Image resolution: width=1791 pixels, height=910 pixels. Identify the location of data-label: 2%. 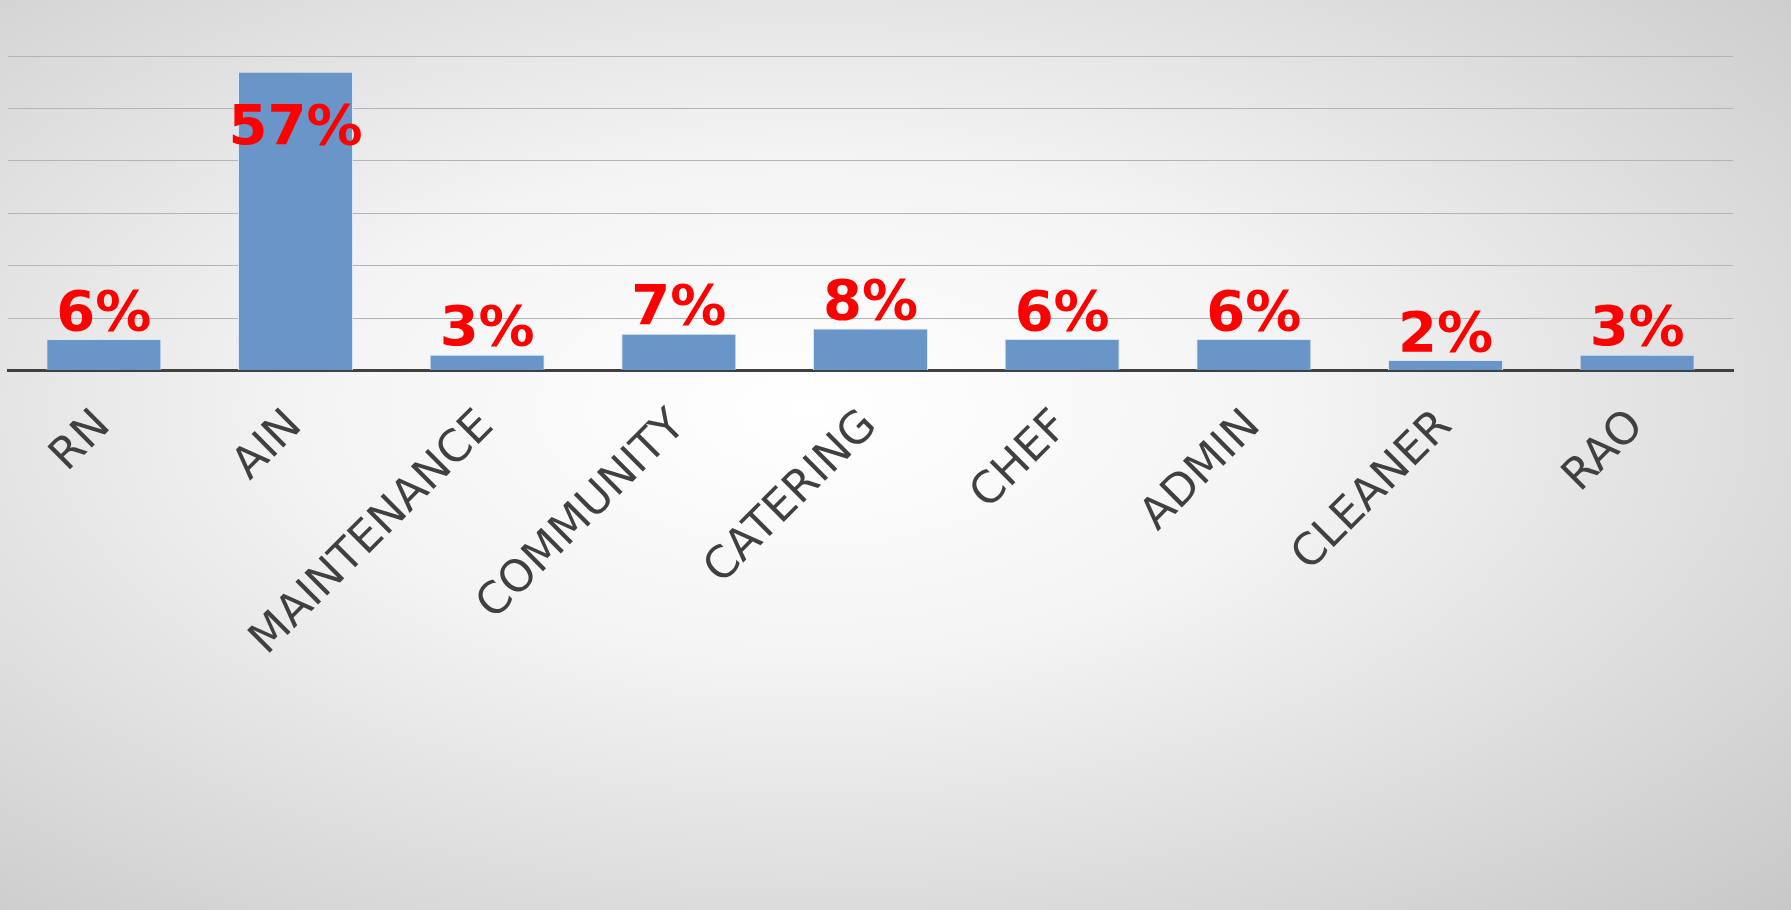
(1445, 331).